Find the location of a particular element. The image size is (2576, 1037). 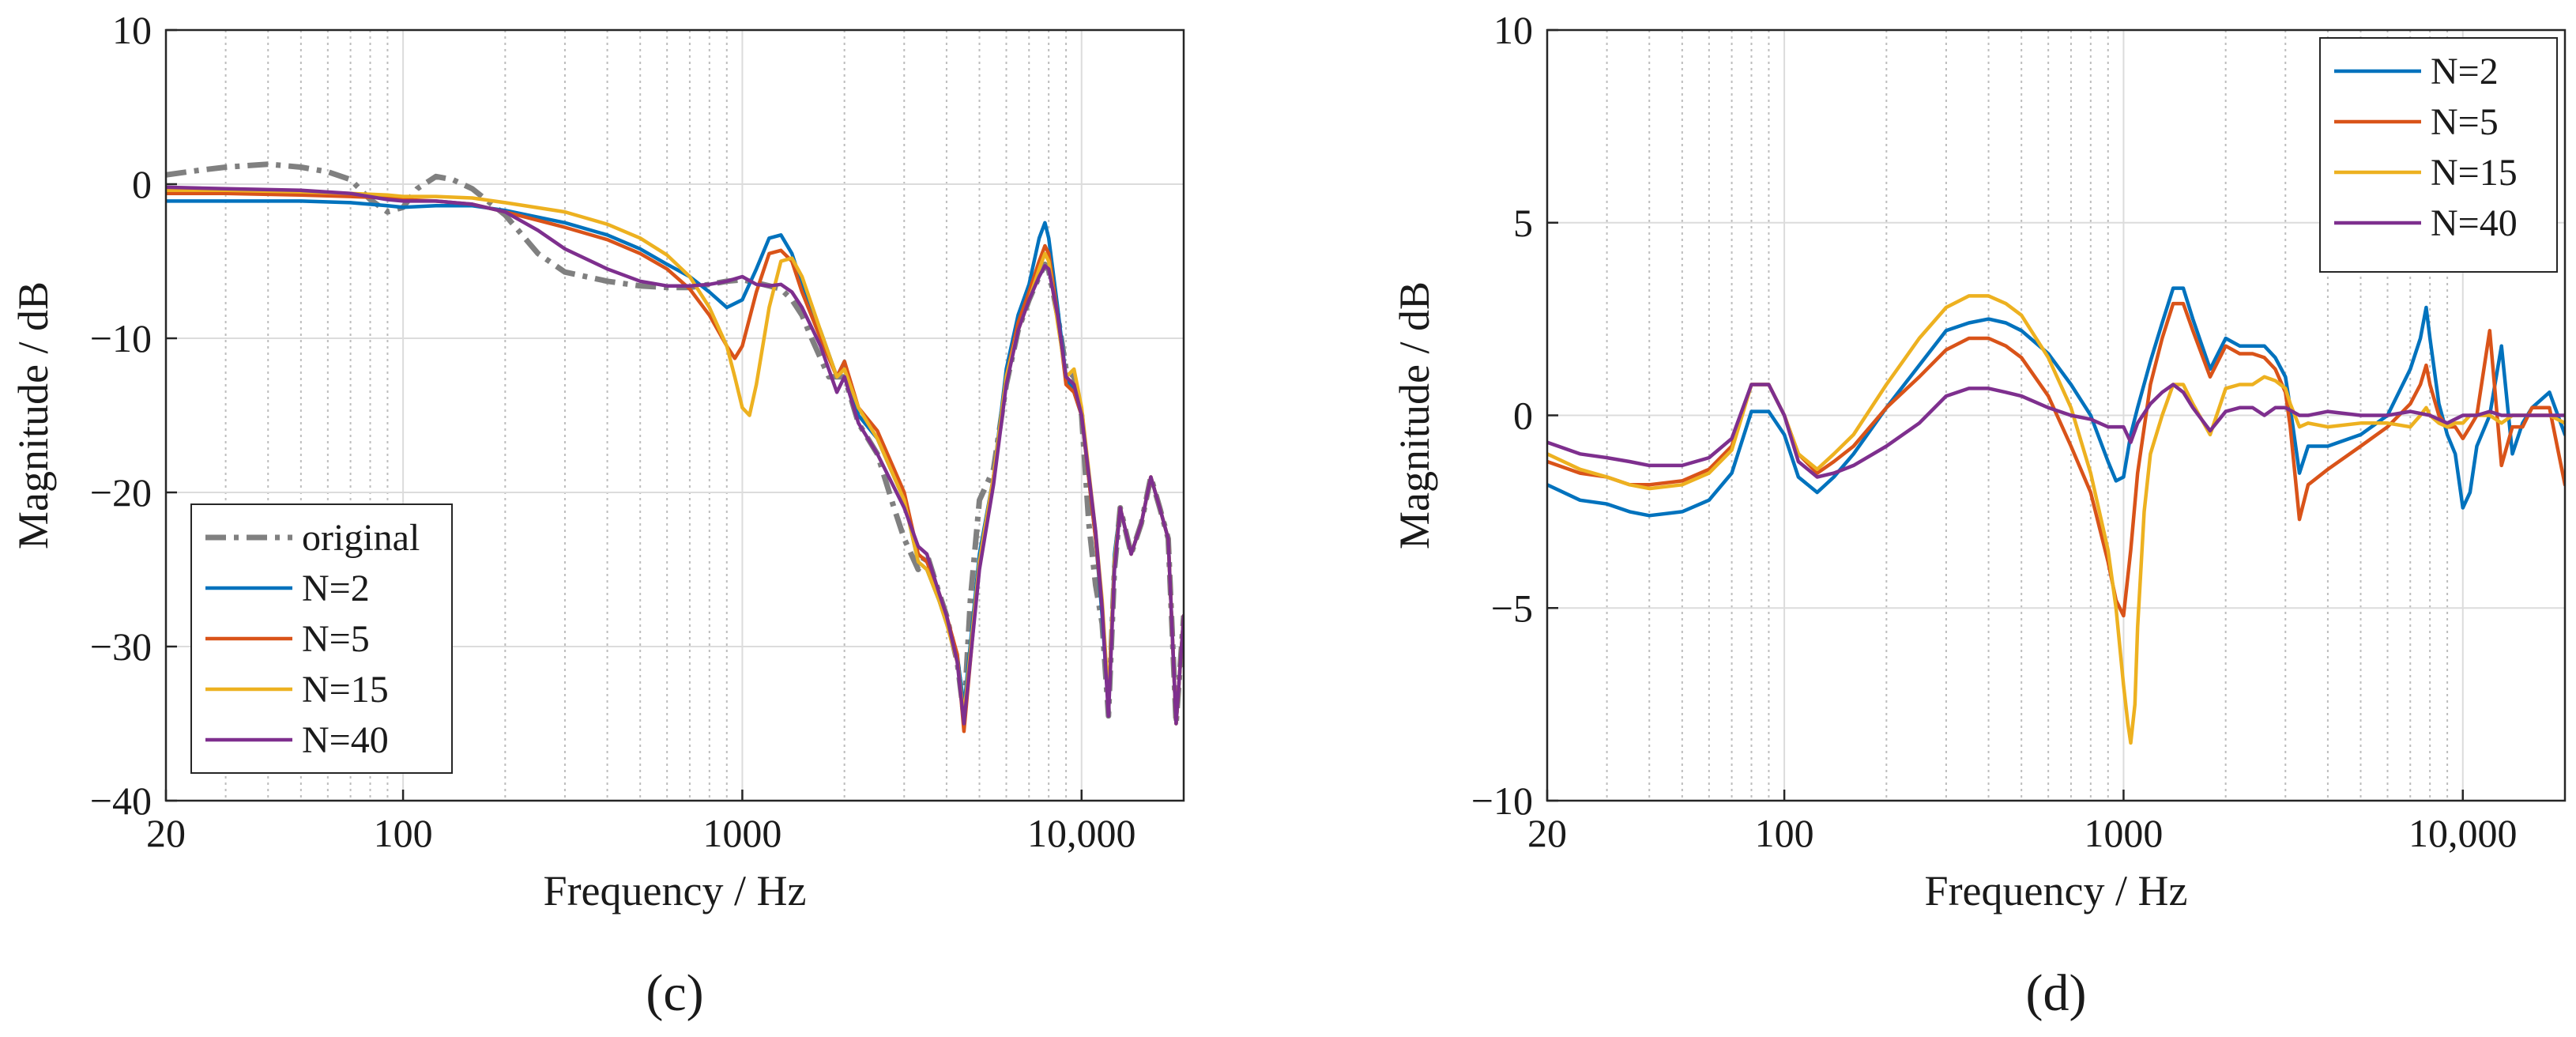

y-tick-label: 5 is located at coordinates (1523, 223).